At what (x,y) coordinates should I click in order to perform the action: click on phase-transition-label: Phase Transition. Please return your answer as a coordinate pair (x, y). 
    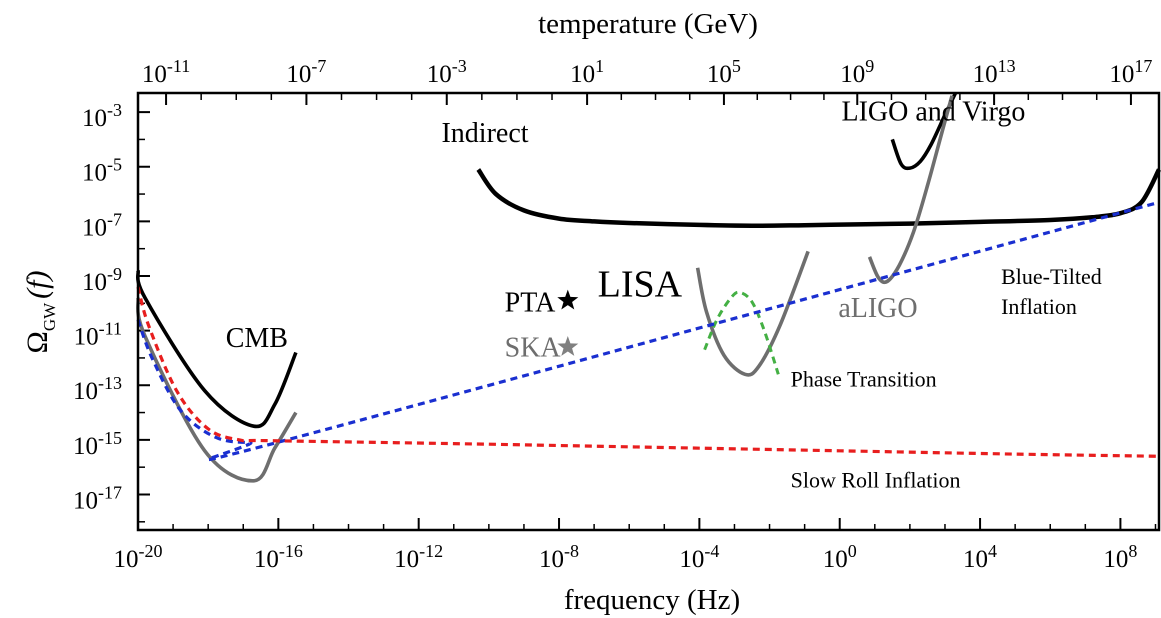
    Looking at the image, I should click on (864, 379).